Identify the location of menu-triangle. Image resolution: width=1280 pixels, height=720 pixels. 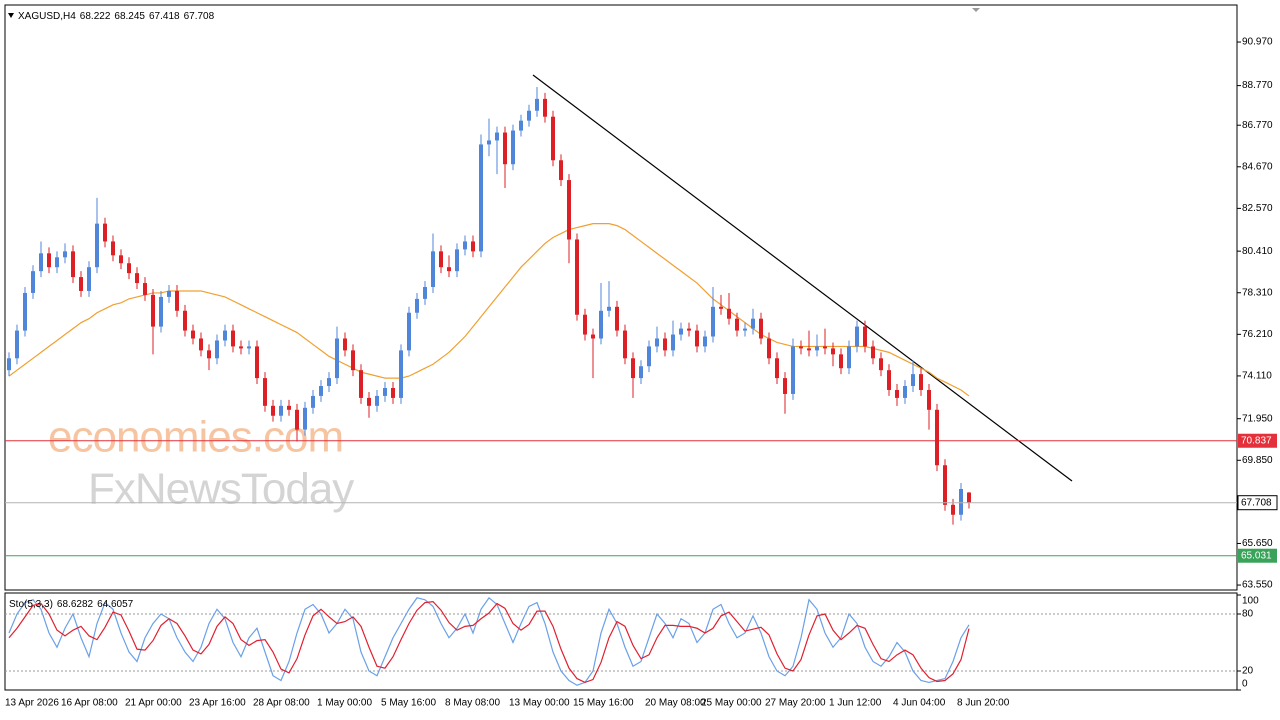
(11, 15).